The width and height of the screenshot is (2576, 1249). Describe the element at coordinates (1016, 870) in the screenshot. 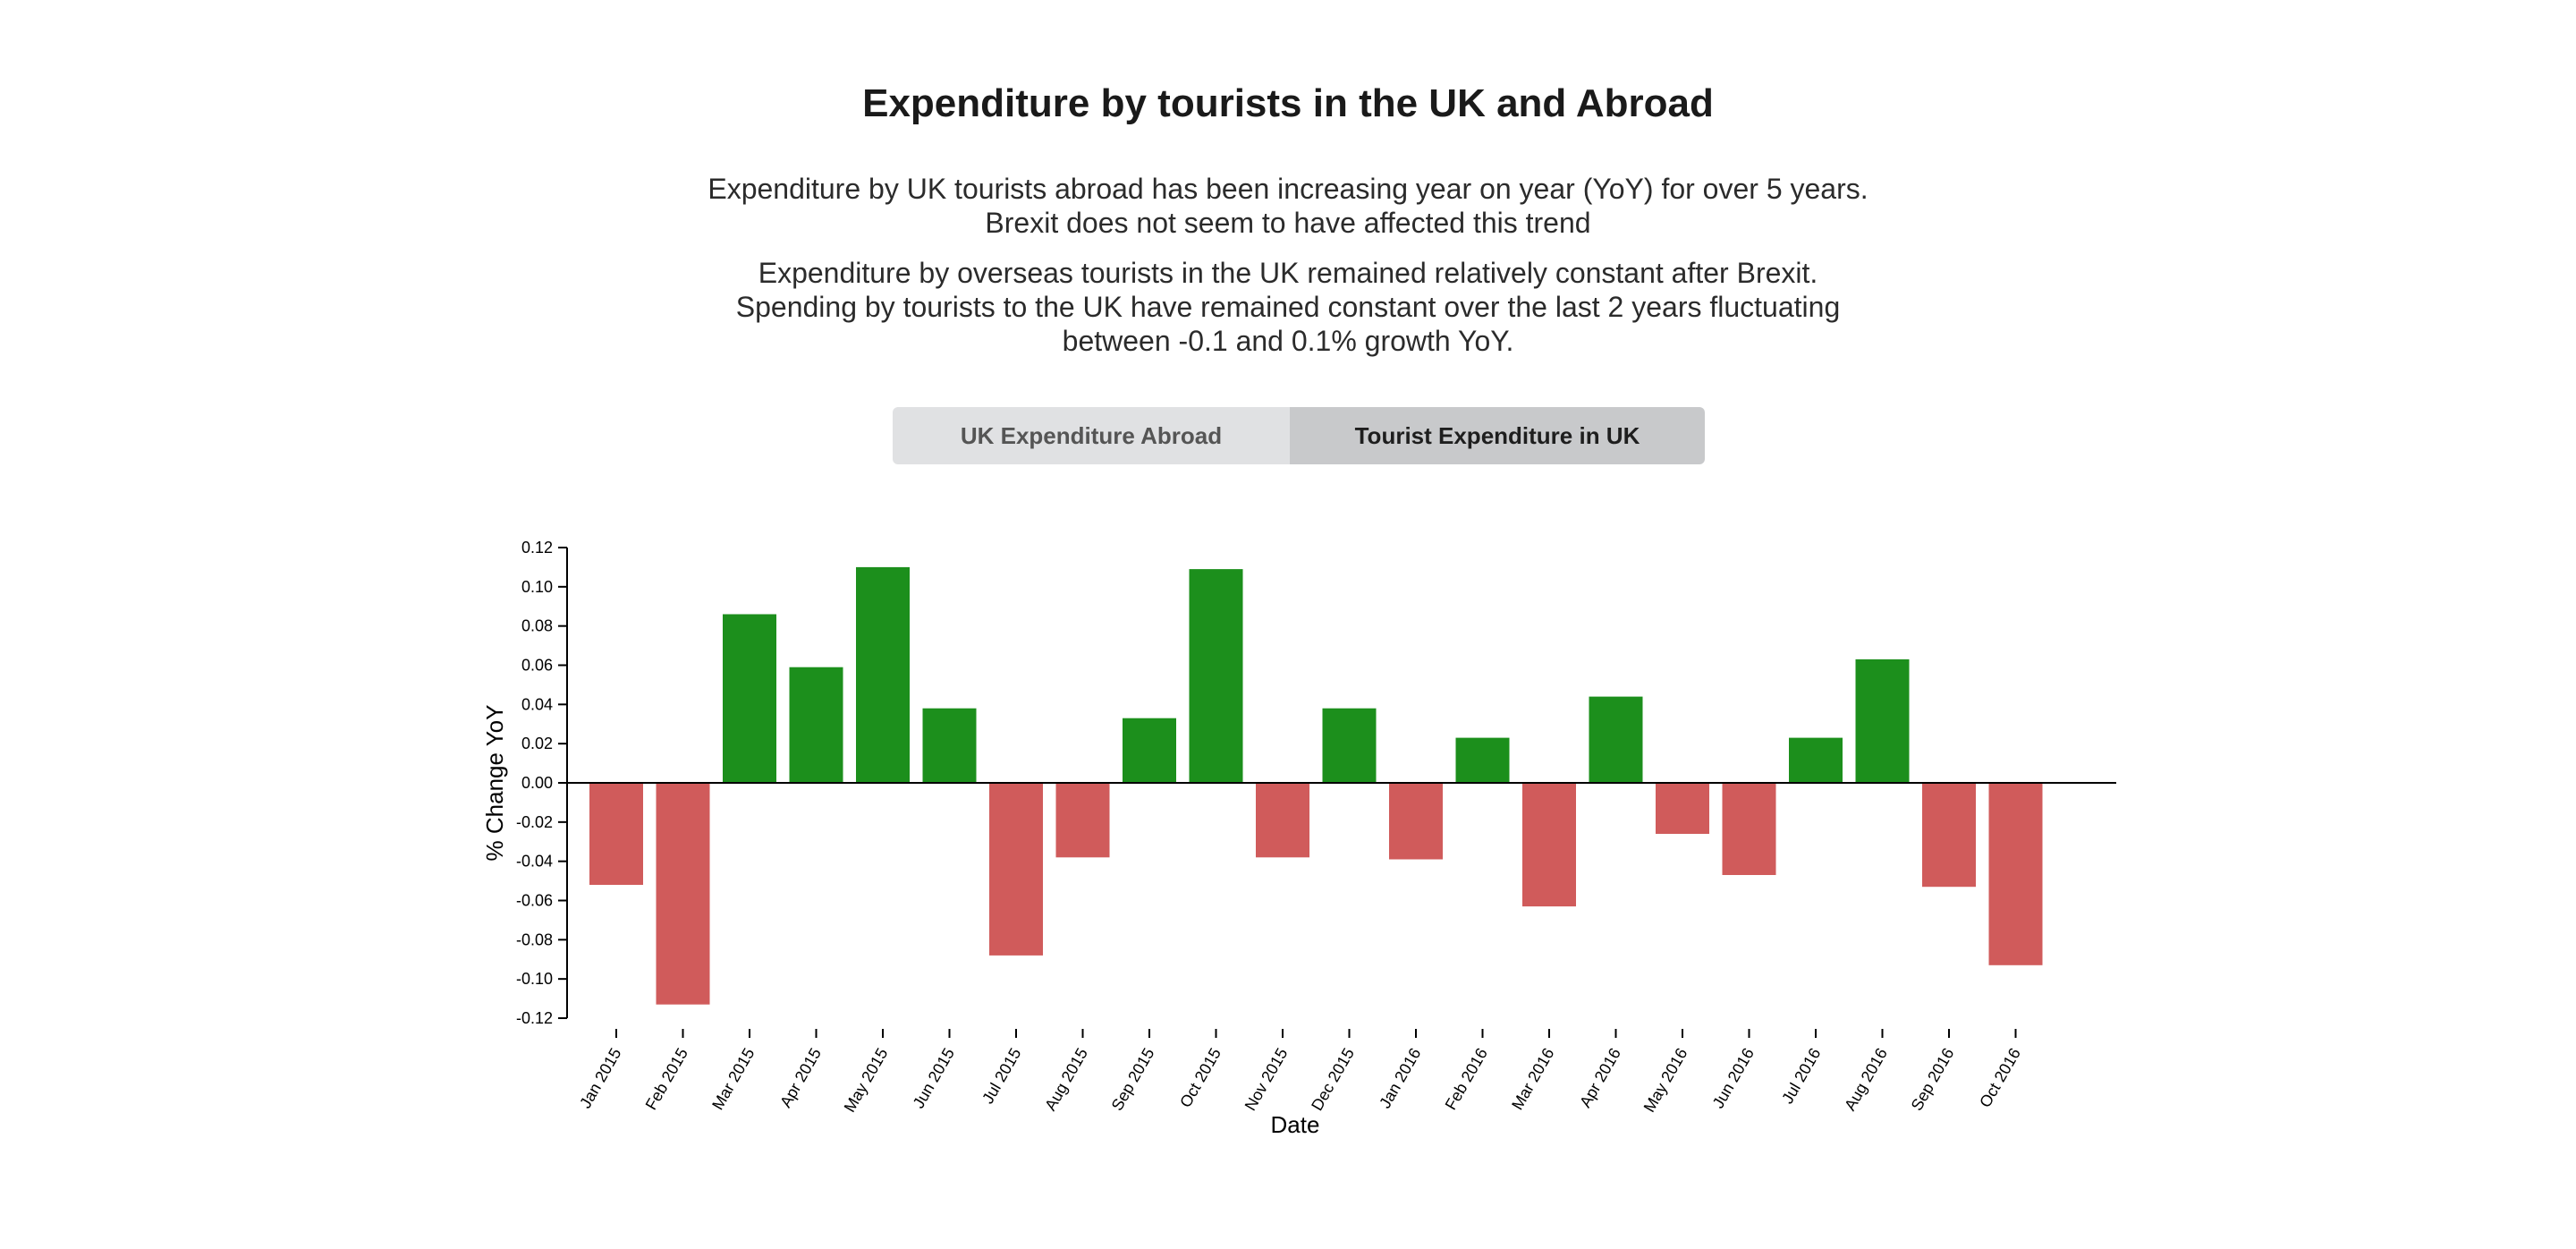

I see `bar-jul-2015` at that location.